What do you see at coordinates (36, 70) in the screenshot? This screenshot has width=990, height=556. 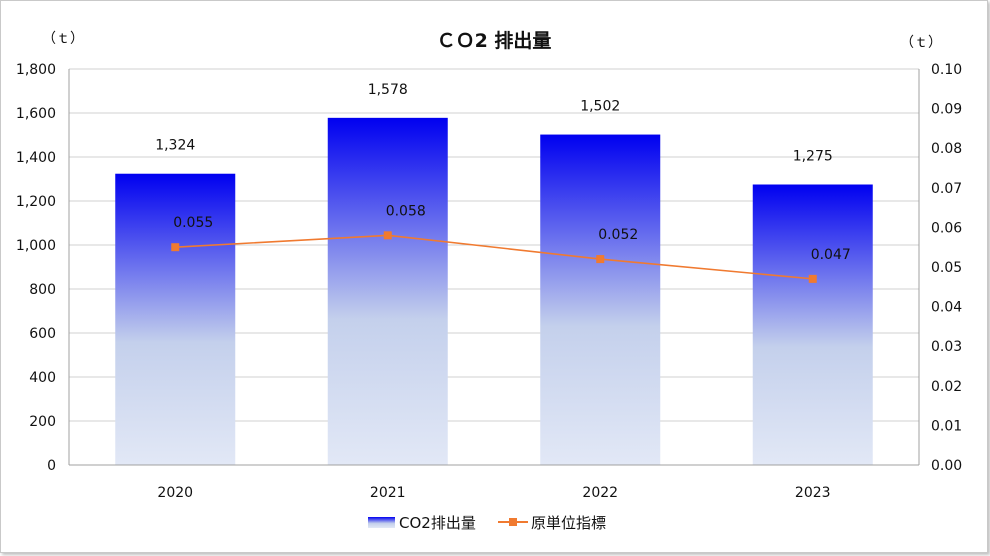 I see `left-axis-tick-label: 1,800` at bounding box center [36, 70].